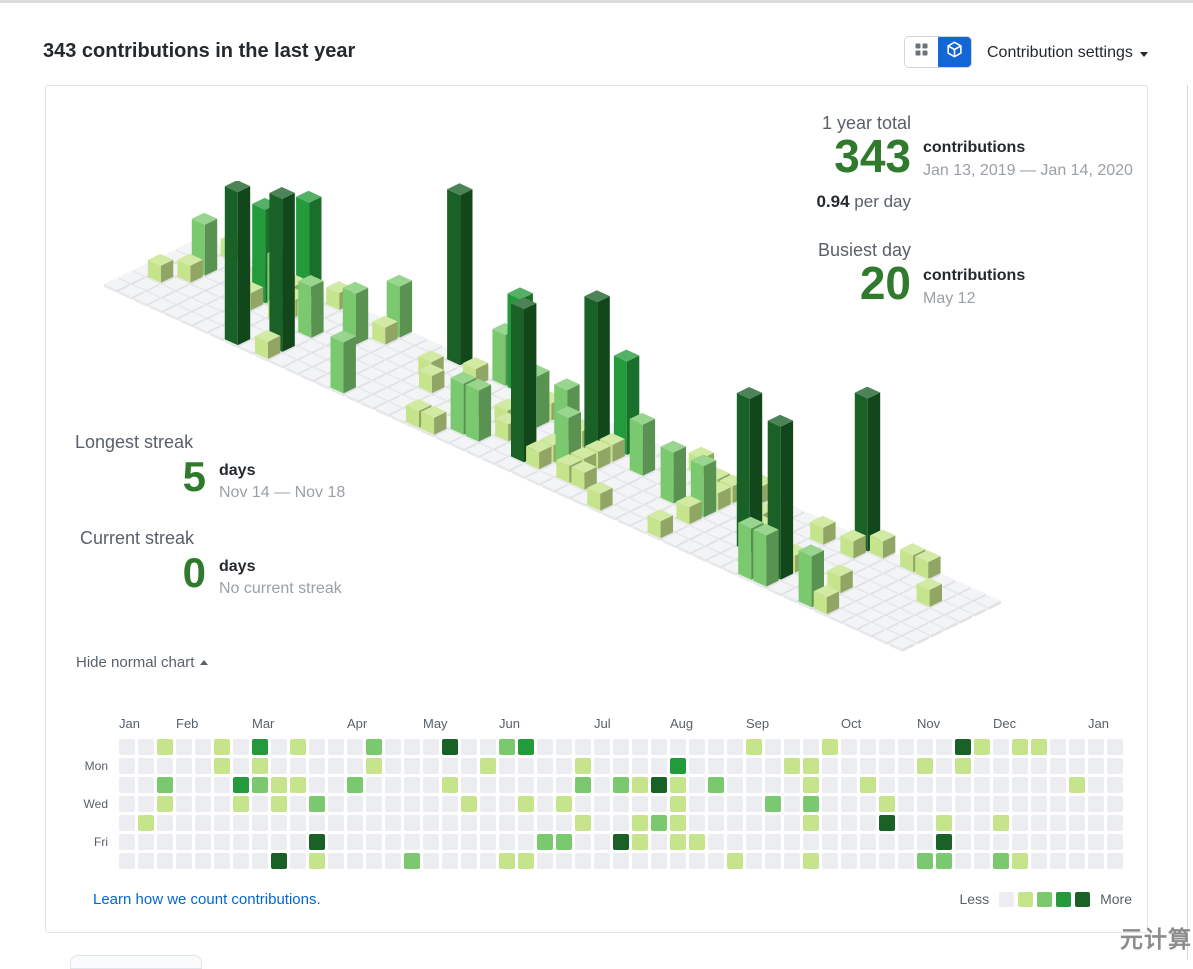  What do you see at coordinates (1067, 53) in the screenshot?
I see `contribution-settings-menu: Contribution settings` at bounding box center [1067, 53].